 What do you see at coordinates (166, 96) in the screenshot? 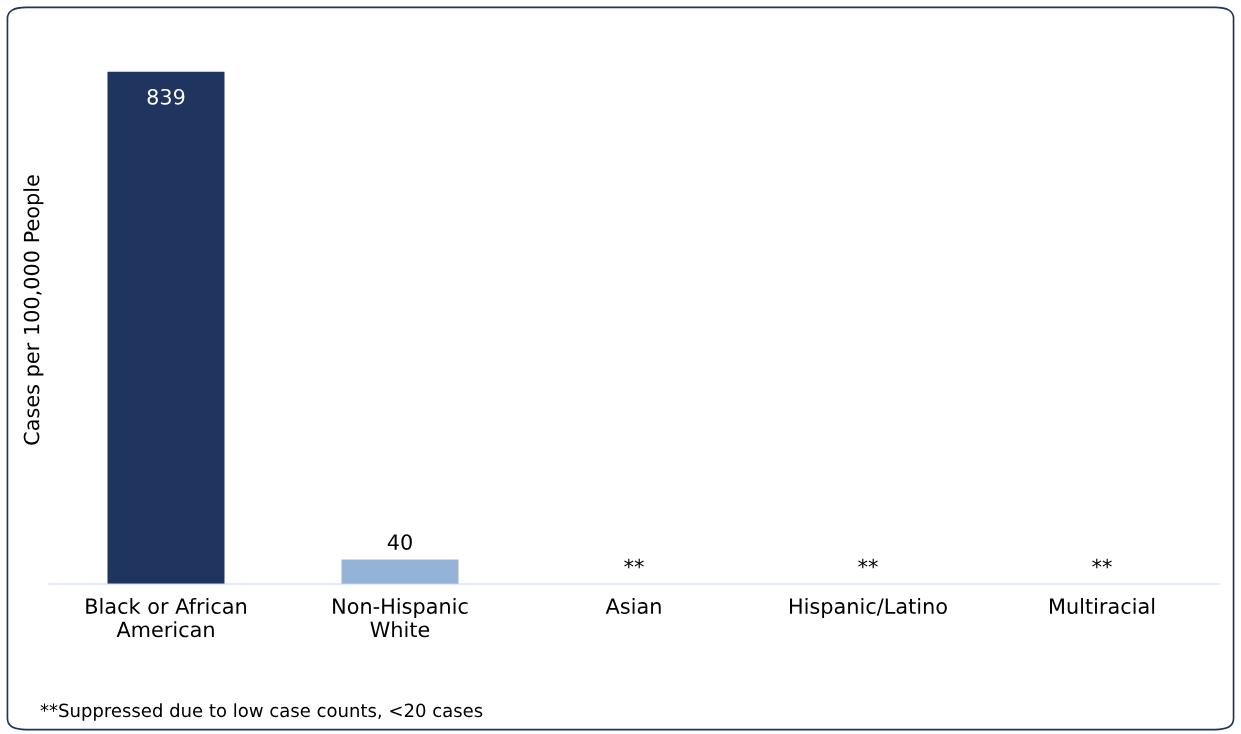
I see `data-label: 839` at bounding box center [166, 96].